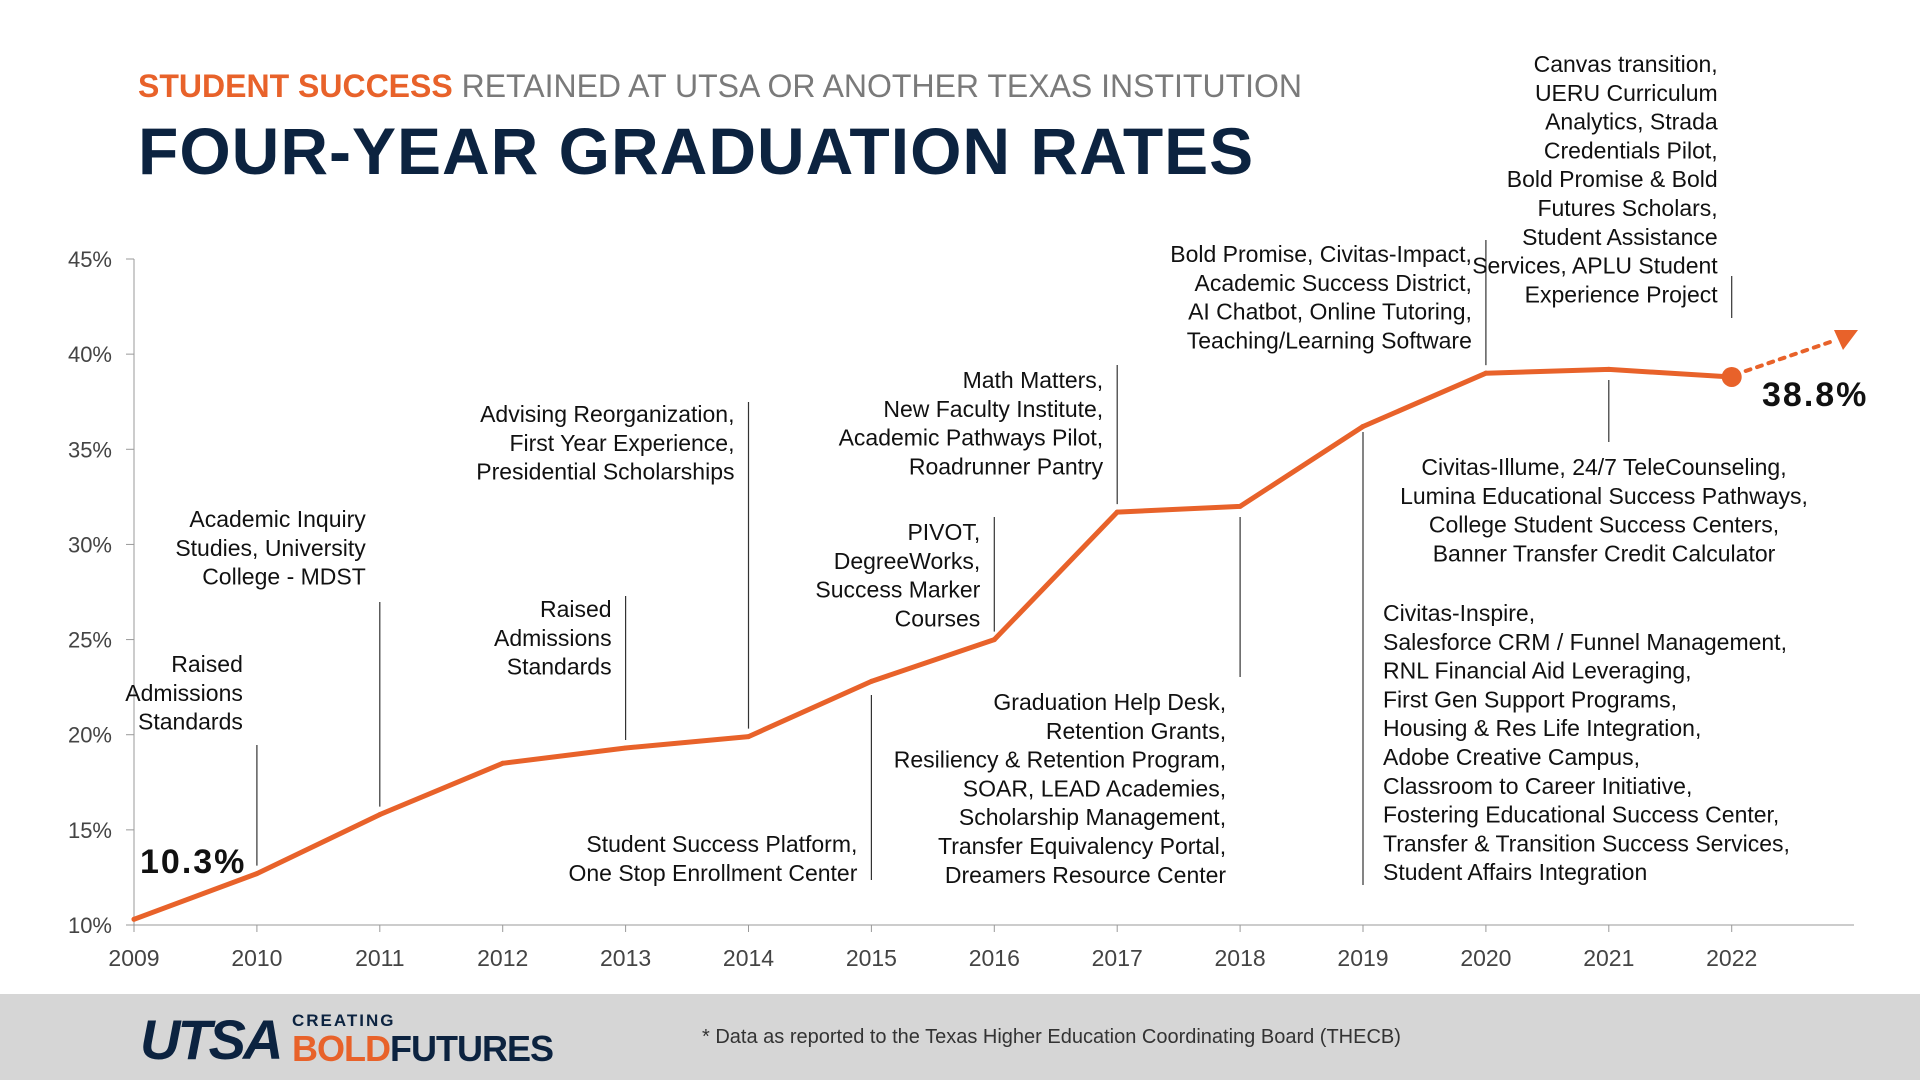  Describe the element at coordinates (607, 414) in the screenshot. I see `annotation-line: Advising Reorganization,` at that location.